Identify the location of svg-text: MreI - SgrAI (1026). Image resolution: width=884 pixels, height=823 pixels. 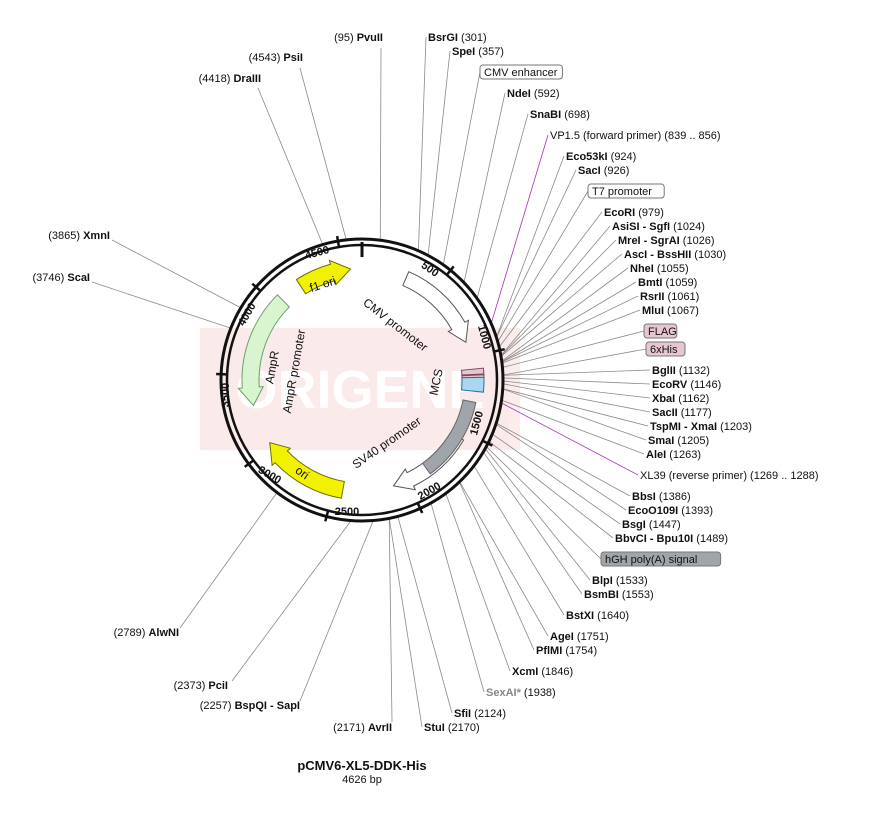
(666, 241).